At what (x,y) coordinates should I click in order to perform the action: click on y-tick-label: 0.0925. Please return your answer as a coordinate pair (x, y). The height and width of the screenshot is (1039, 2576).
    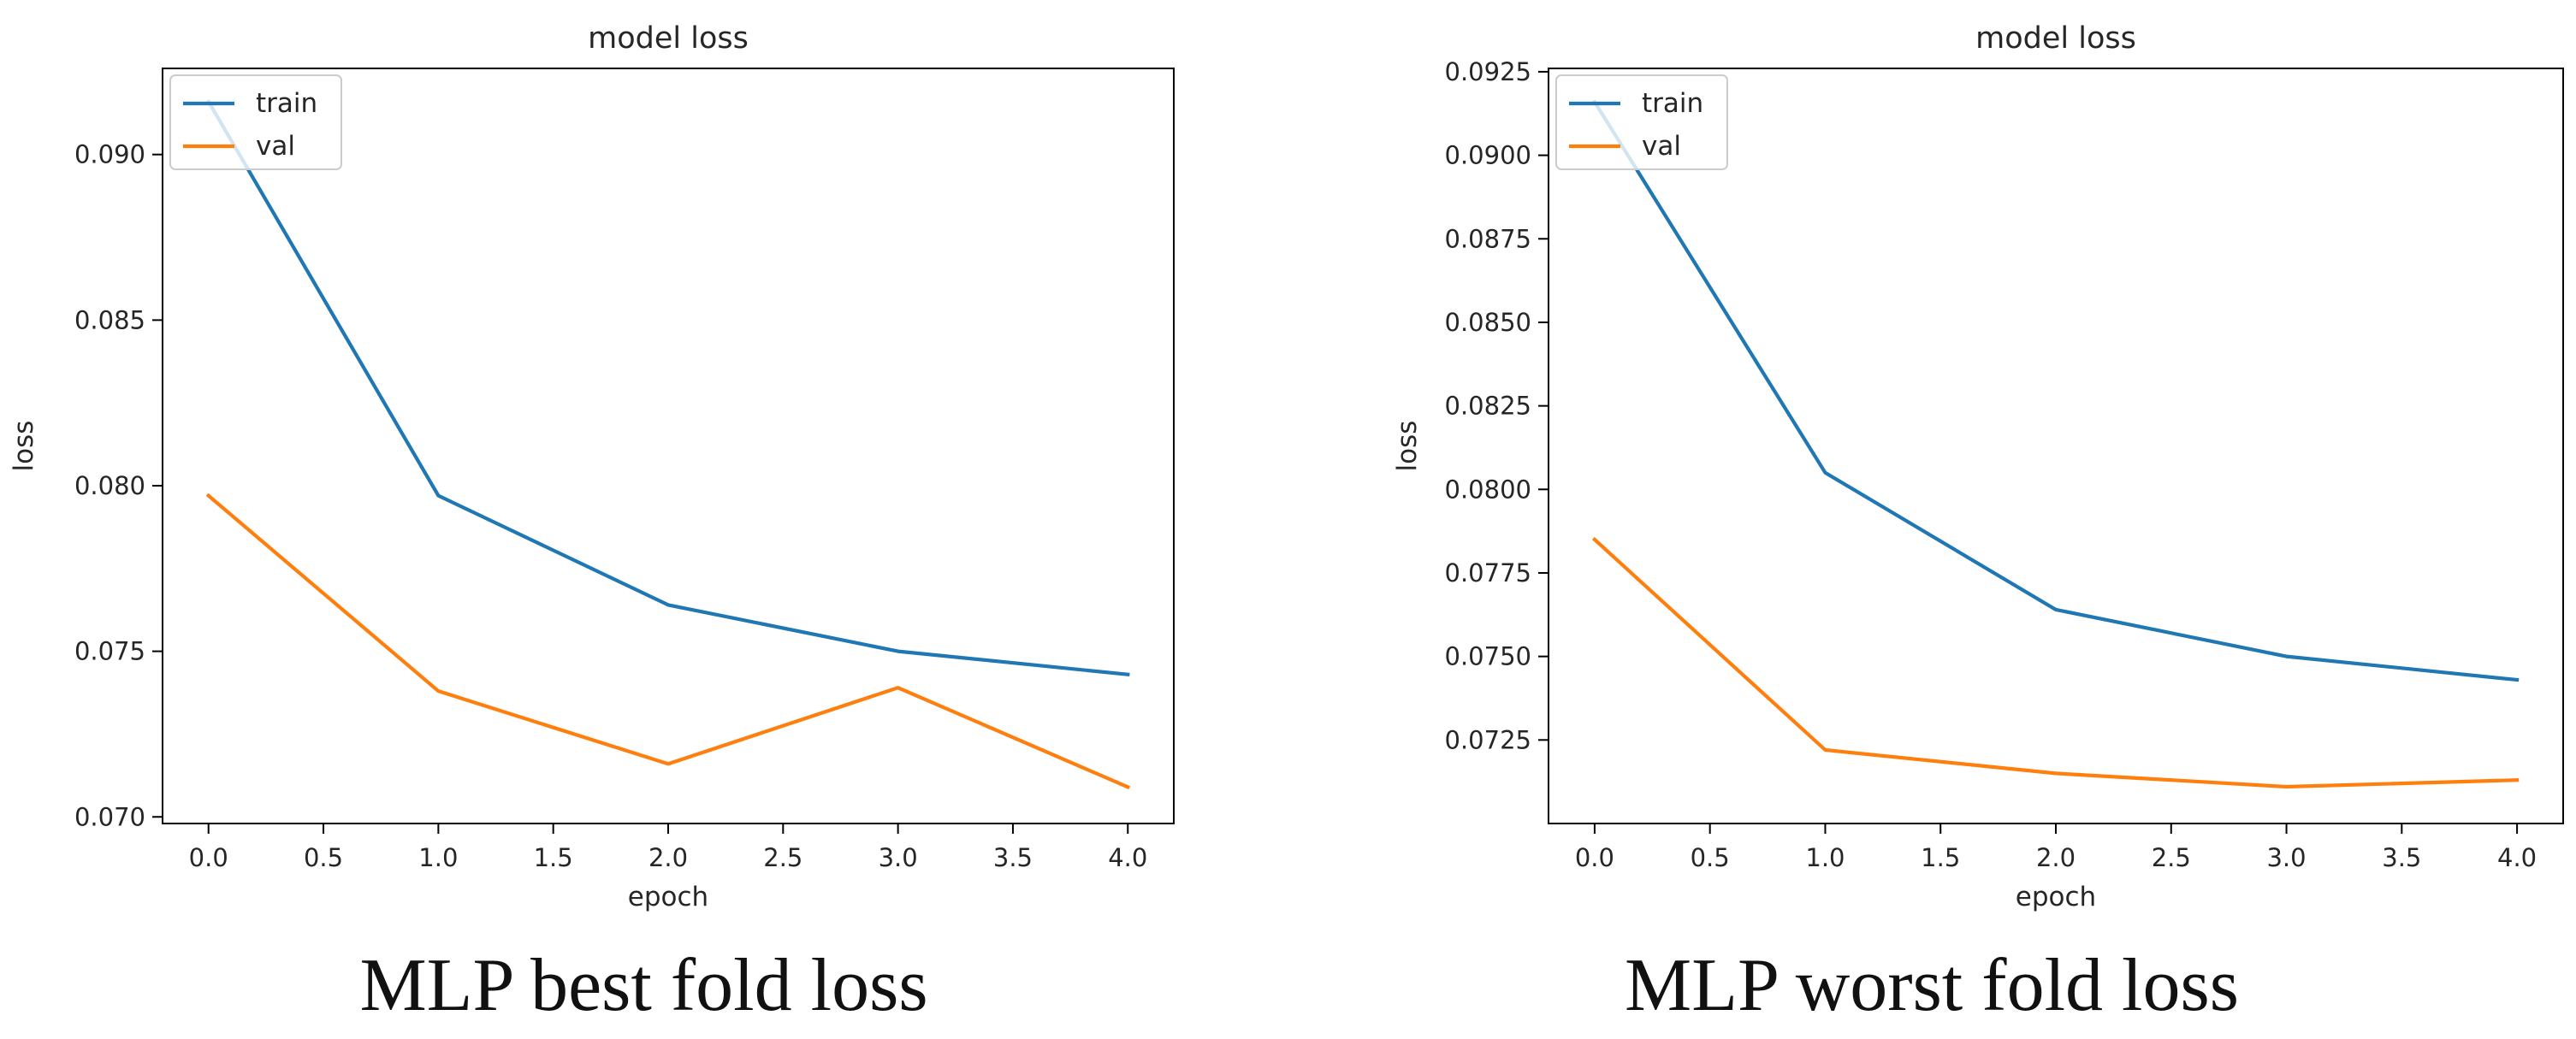
    Looking at the image, I should click on (1488, 72).